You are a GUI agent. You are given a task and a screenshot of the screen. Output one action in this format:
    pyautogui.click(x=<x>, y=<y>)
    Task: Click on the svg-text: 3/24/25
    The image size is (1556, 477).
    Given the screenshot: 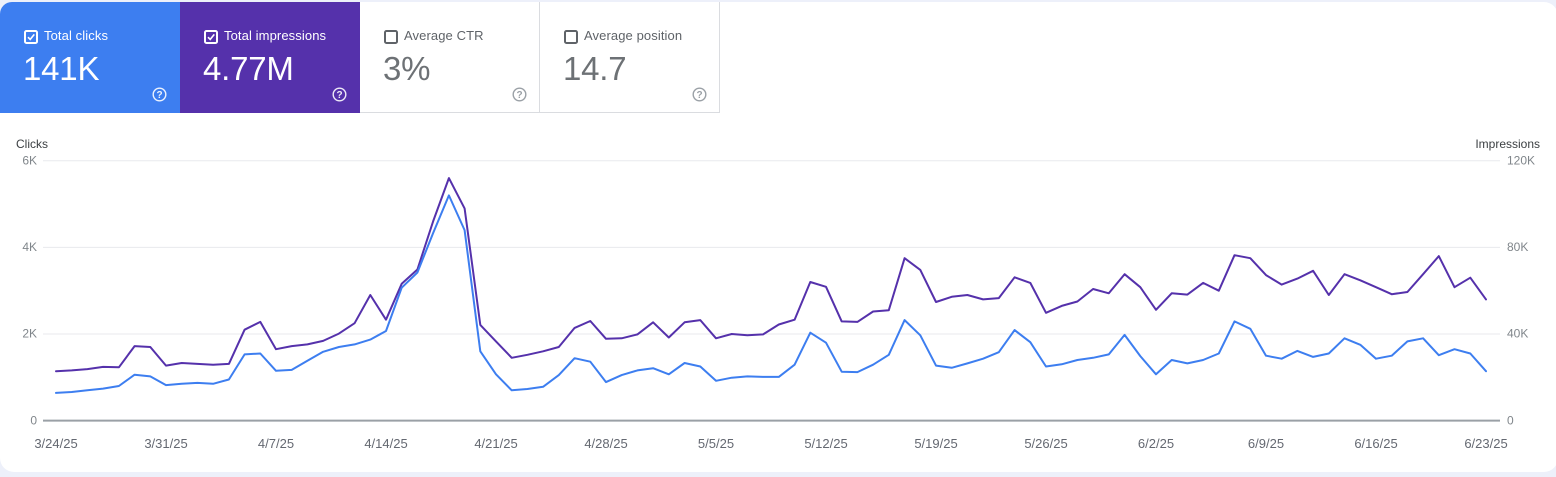 What is the action you would take?
    pyautogui.click(x=55, y=443)
    